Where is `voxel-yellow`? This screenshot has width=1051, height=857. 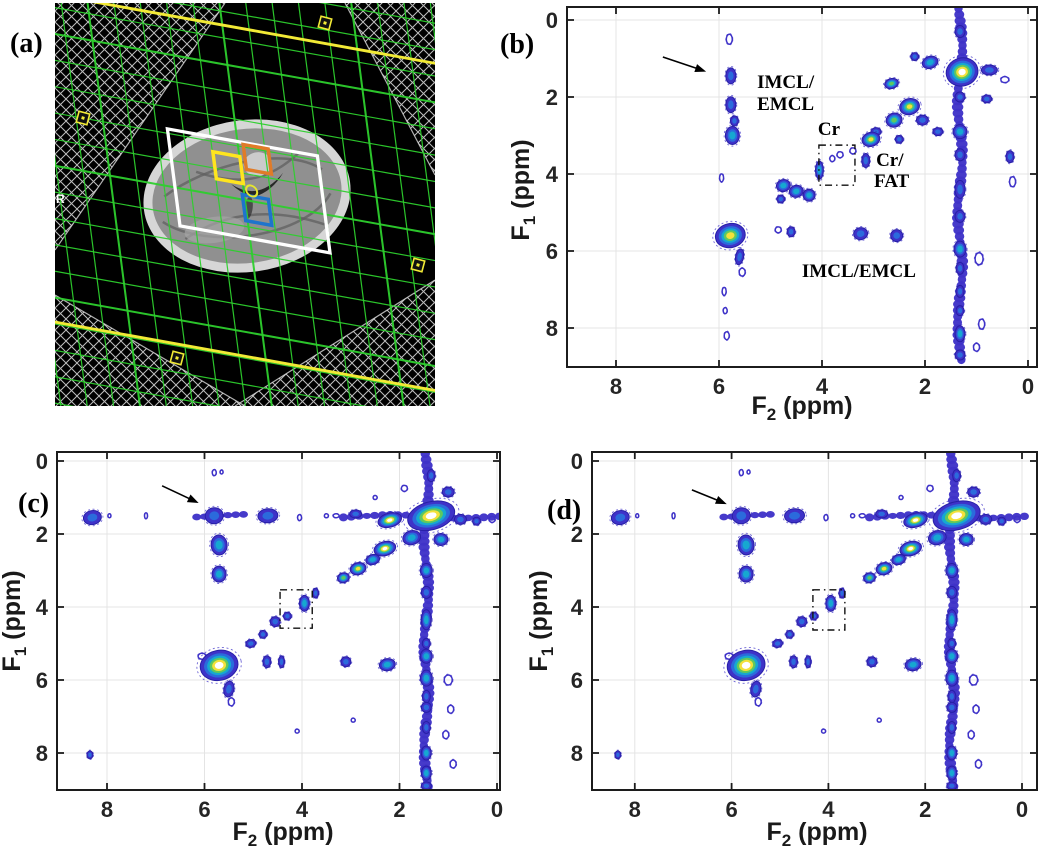
voxel-yellow is located at coordinates (228, 167).